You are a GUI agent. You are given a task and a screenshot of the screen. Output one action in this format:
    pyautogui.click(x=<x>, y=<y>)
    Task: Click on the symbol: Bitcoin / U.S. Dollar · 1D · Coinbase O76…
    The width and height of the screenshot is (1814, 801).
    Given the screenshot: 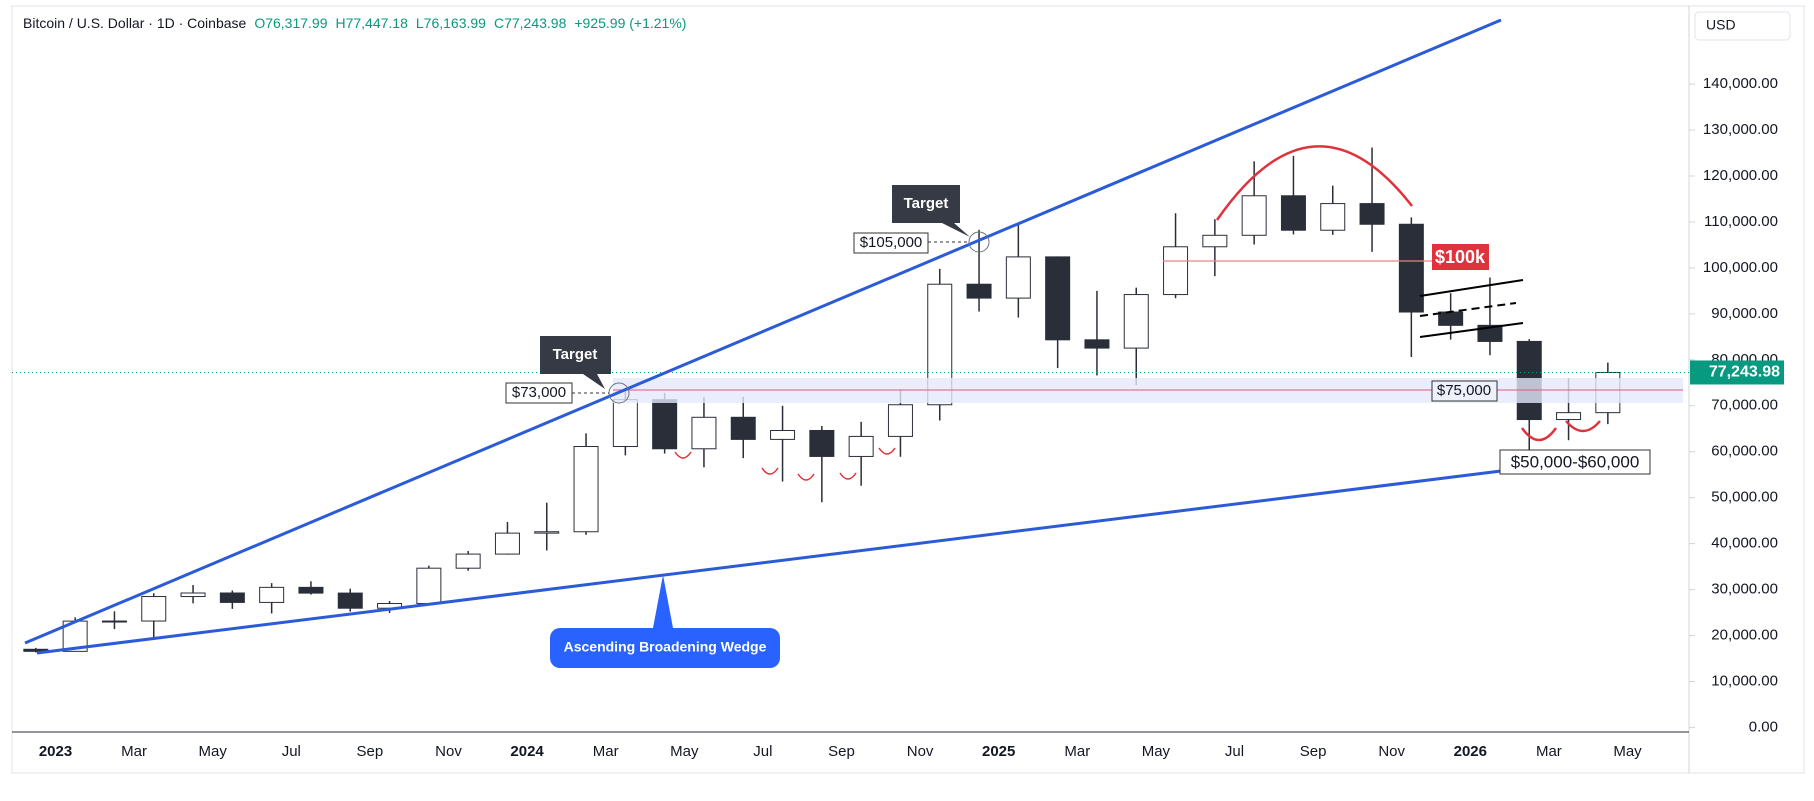 What is the action you would take?
    pyautogui.click(x=354, y=23)
    